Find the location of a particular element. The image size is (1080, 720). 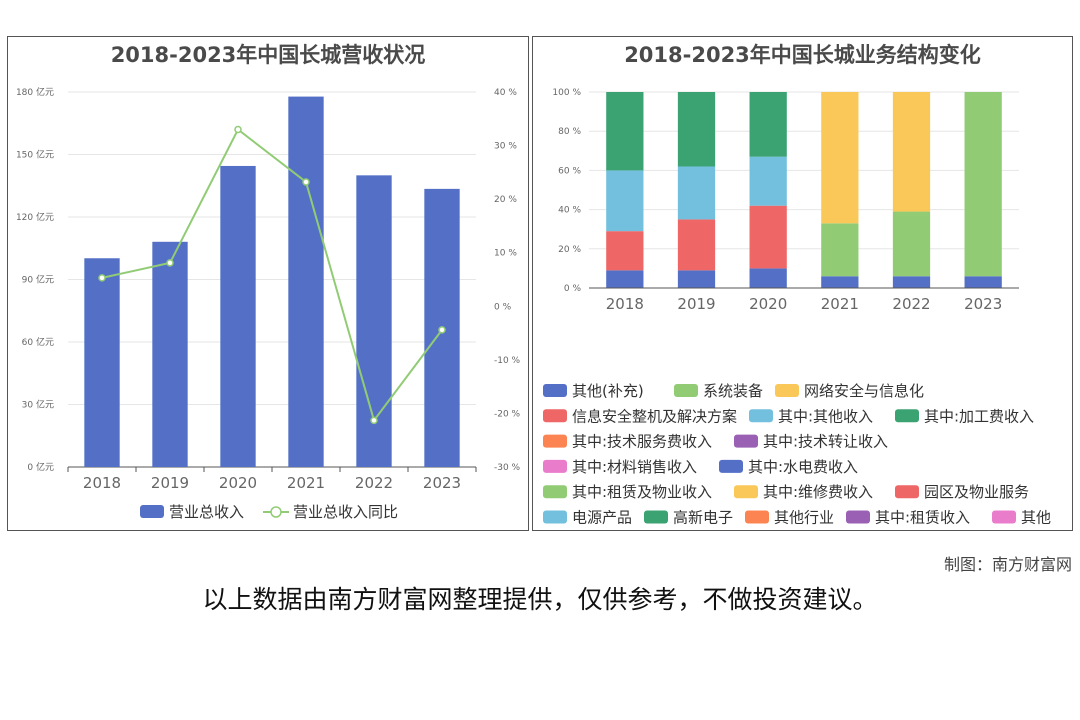

legend-label: 电源产品 is located at coordinates (602, 518).